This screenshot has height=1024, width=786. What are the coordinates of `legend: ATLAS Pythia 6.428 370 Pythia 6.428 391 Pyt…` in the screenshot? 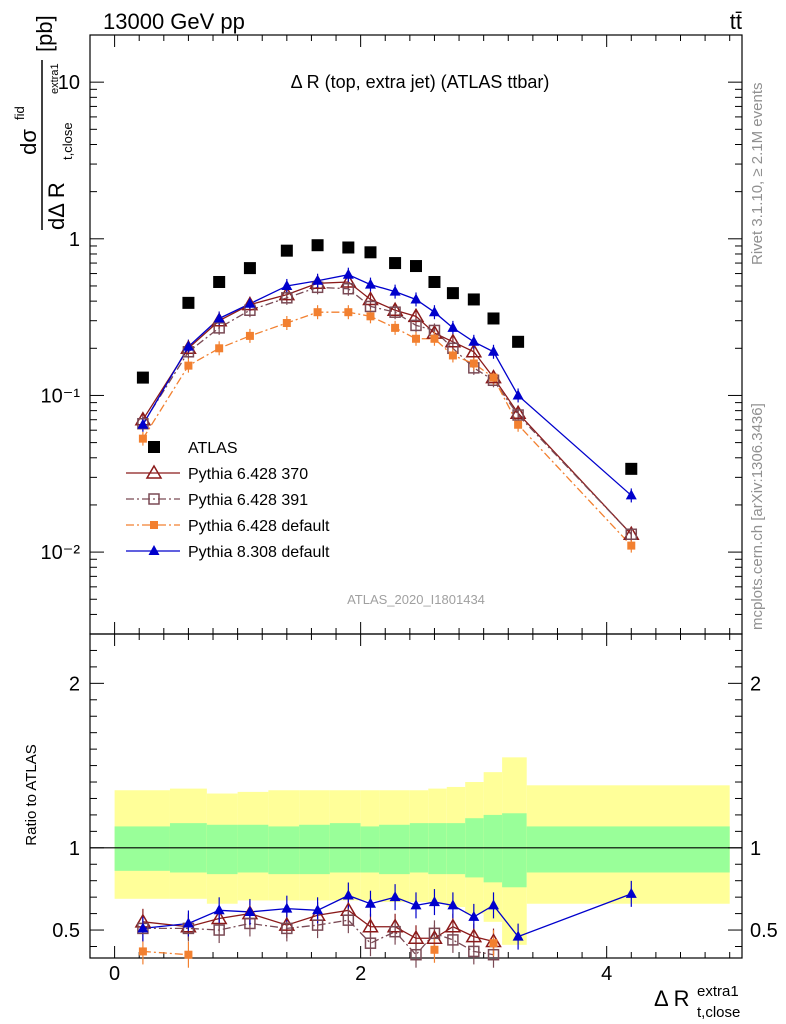 It's located at (228, 500).